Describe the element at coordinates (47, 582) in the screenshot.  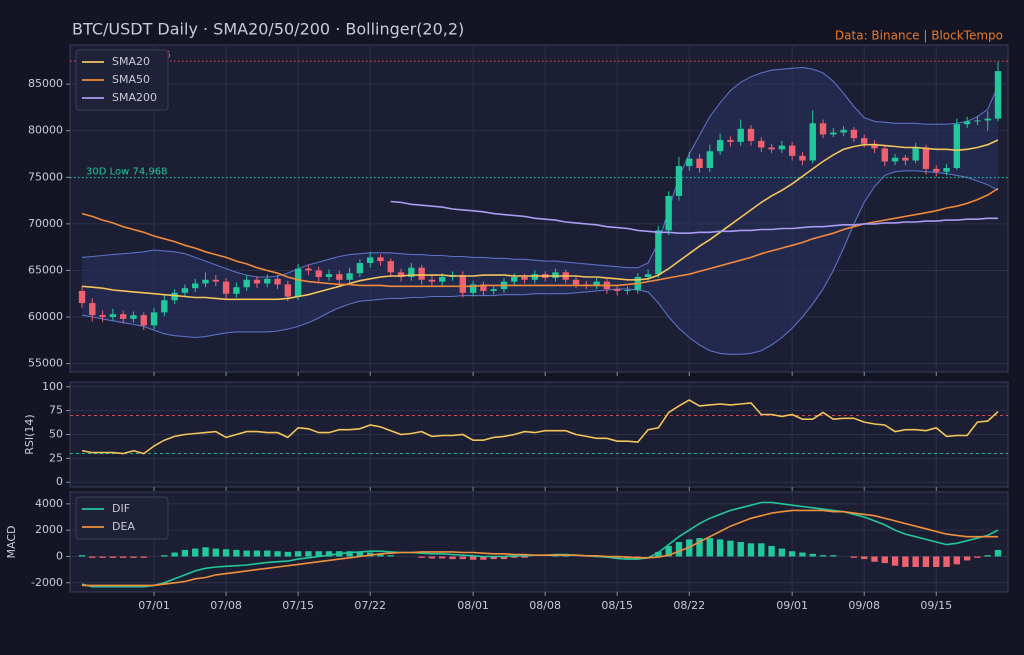
I see `y-tick-label: -2000` at that location.